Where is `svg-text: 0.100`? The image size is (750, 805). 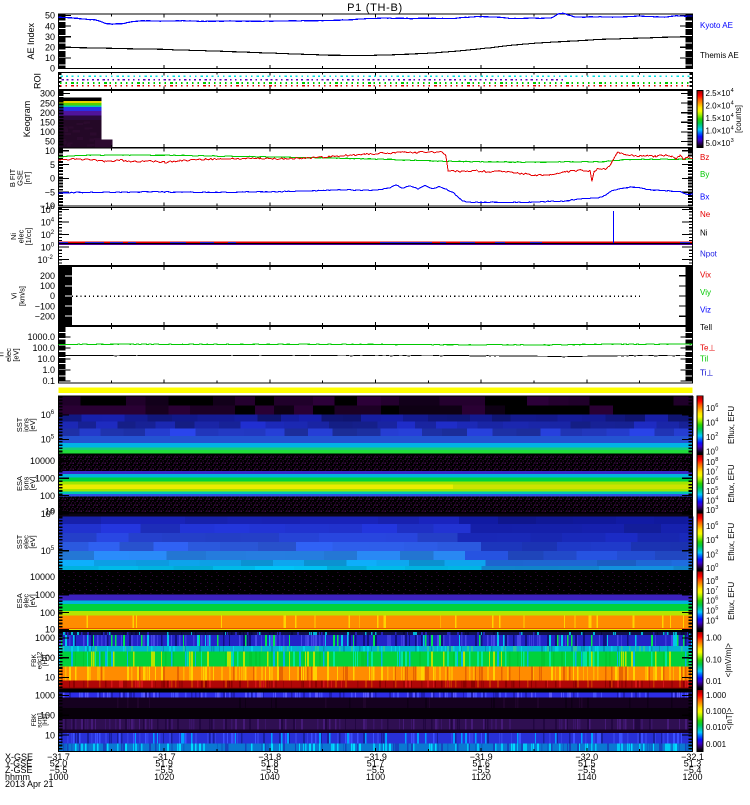
svg-text: 0.100 is located at coordinates (716, 711).